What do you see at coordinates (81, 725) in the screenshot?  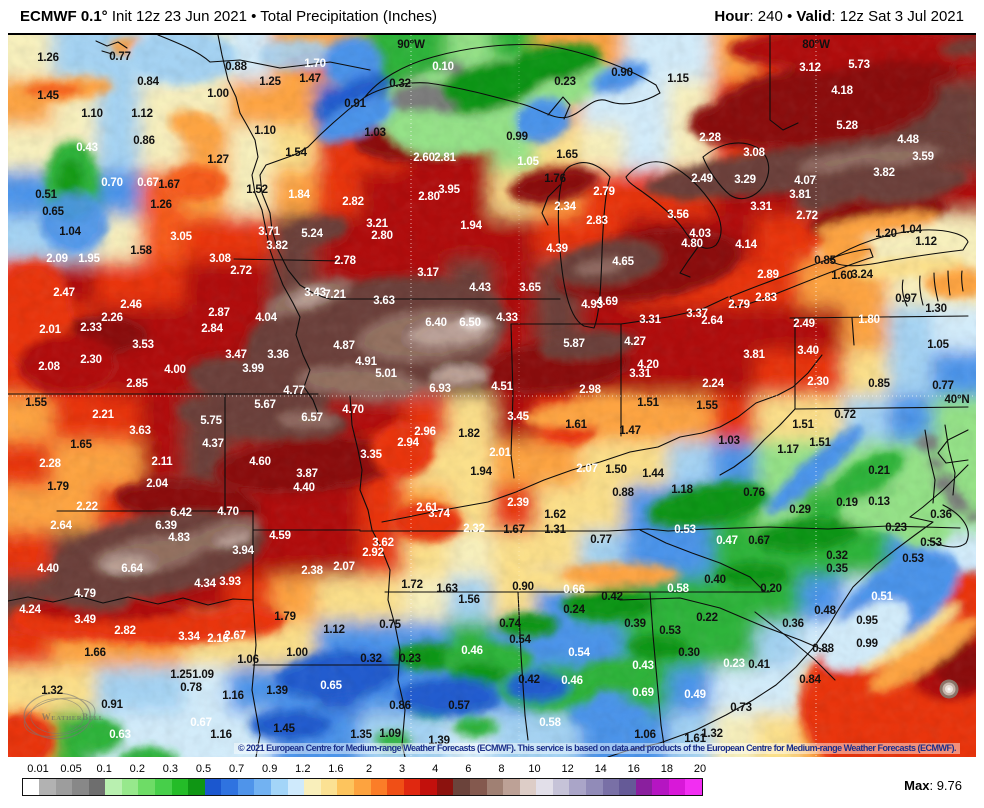 I see `svg-text: Analytics LLC` at bounding box center [81, 725].